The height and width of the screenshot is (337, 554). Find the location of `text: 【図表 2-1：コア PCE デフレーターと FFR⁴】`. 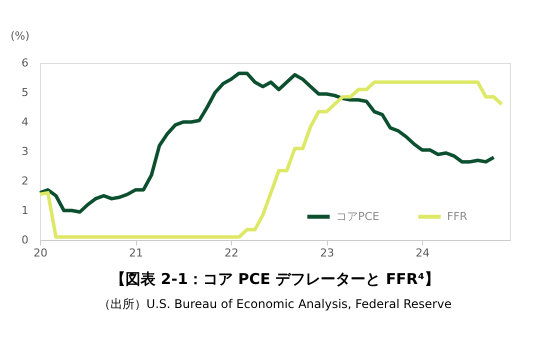

text: 【図表 2-1：コア PCE デフレーターと FFR⁴】 is located at coordinates (275, 279).